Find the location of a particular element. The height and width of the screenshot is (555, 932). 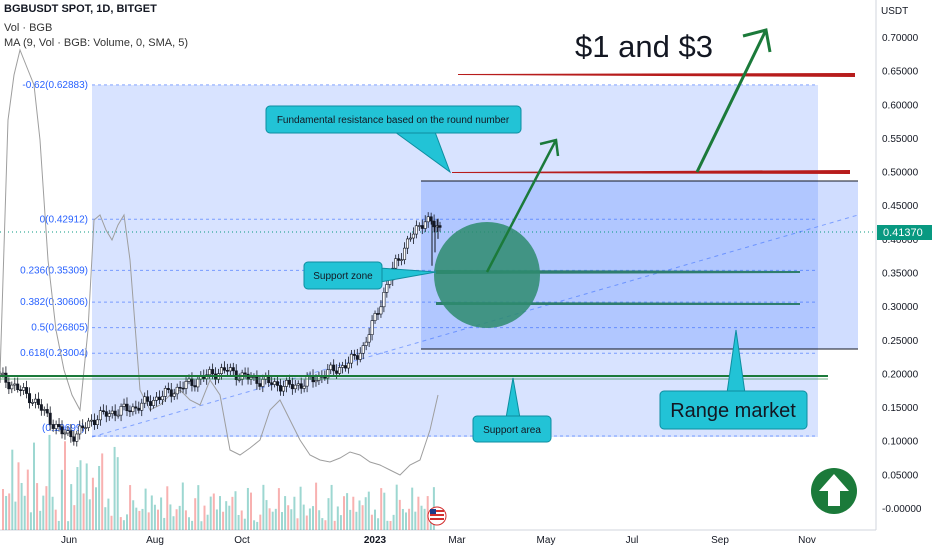

fib-level-label: 0.5(0.26805) is located at coordinates (59, 328).